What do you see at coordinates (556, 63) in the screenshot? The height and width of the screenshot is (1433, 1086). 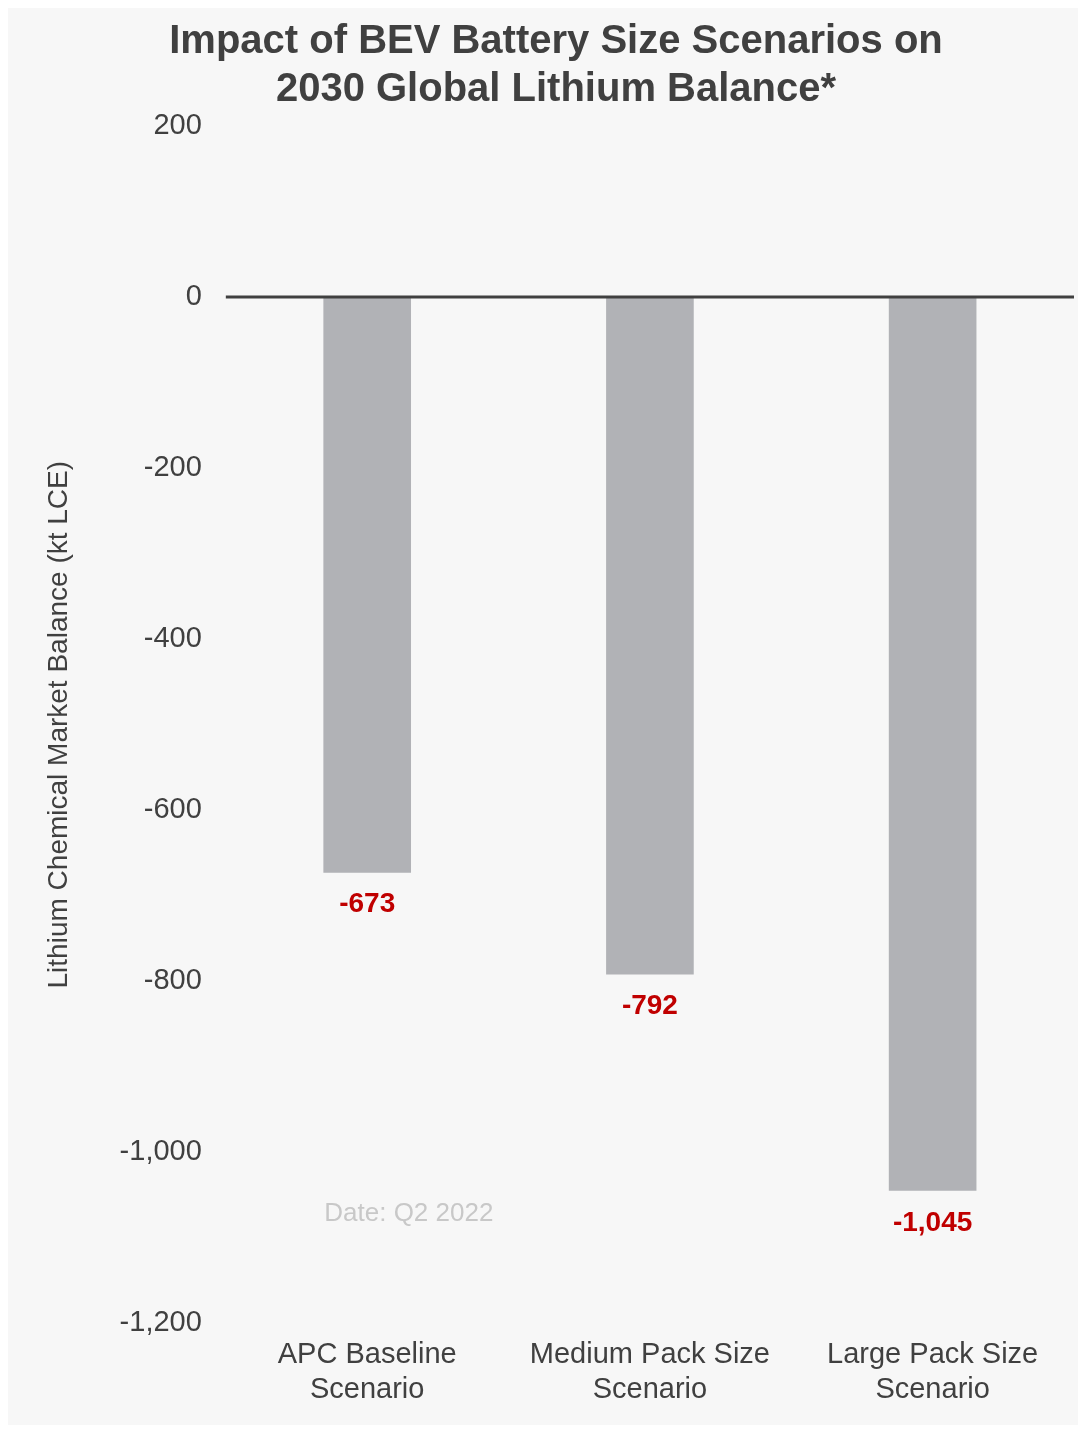 I see `chart-title: Impact of BEV Battery Size Scenarios on 2030 Global Lithium Balance*` at bounding box center [556, 63].